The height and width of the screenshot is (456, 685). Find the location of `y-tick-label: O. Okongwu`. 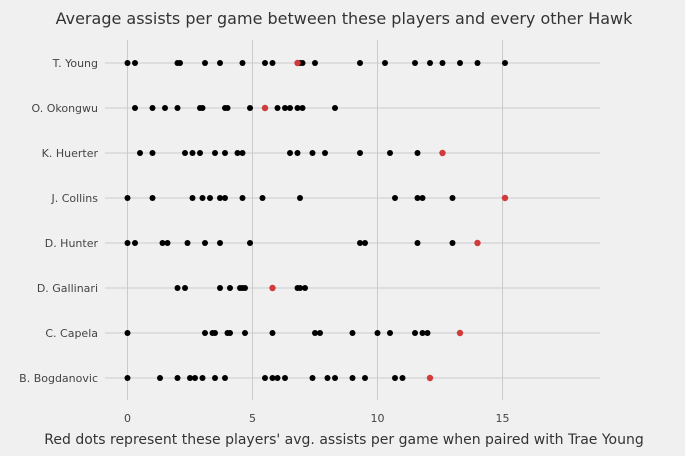

y-tick-label: O. Okongwu is located at coordinates (65, 108).